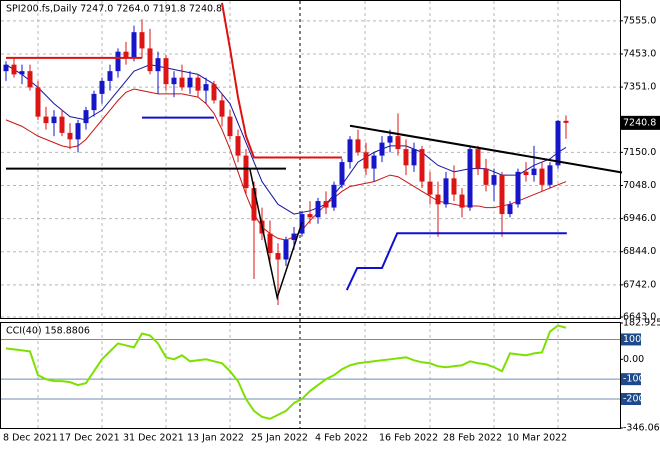 The image size is (660, 450). I want to click on y-tick-label: -200, so click(634, 399).